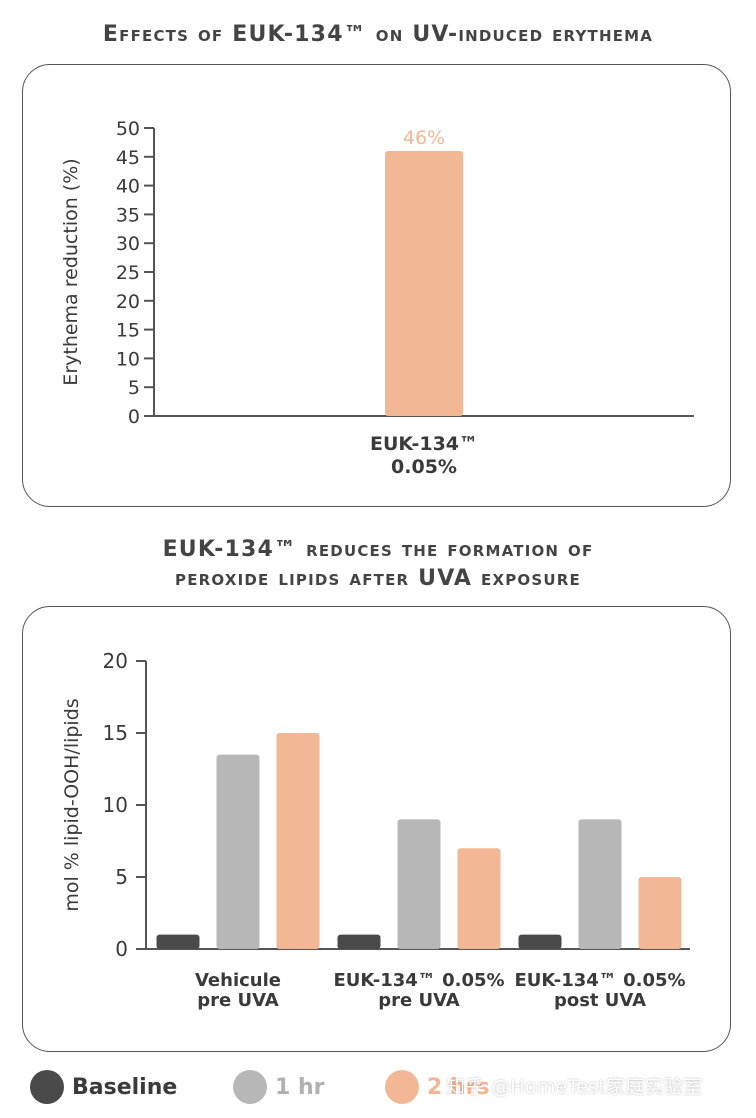  I want to click on legend-swatch-1hr, so click(250, 1087).